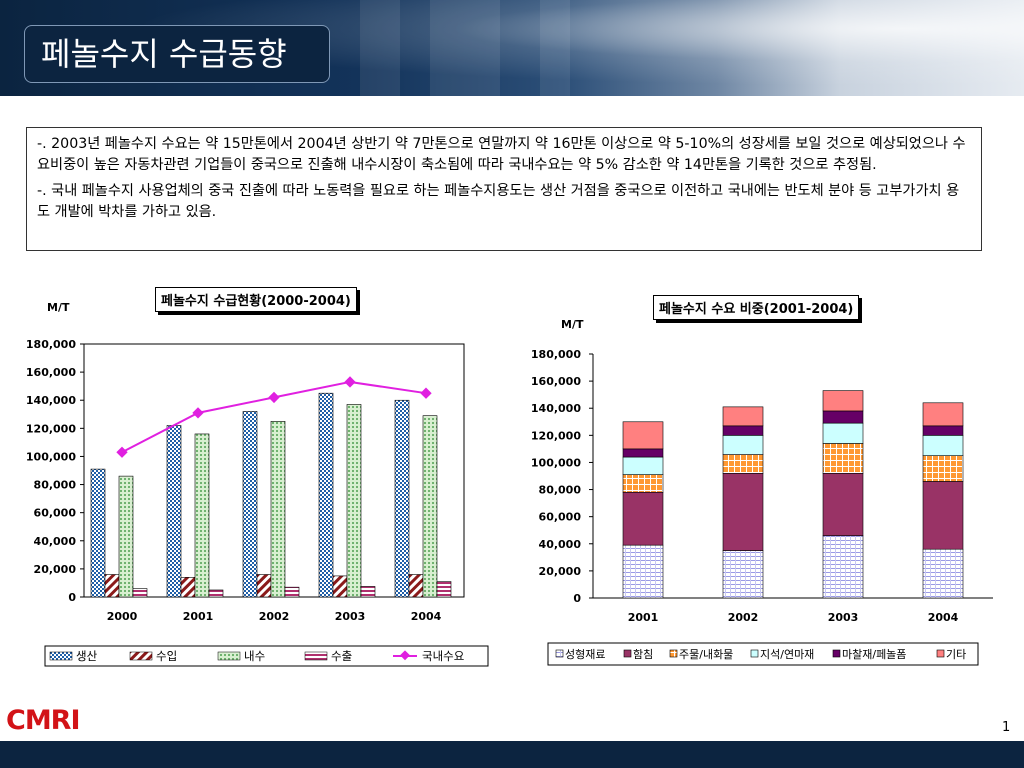 The image size is (1024, 768). Describe the element at coordinates (787, 654) in the screenshot. I see `chart2-legend-label: 지석/연마재` at that location.